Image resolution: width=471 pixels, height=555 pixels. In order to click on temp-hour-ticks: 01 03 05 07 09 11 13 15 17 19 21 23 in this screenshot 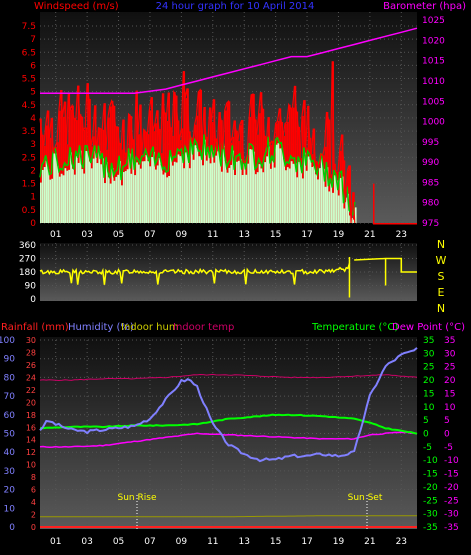, I will do `click(228, 542)`.